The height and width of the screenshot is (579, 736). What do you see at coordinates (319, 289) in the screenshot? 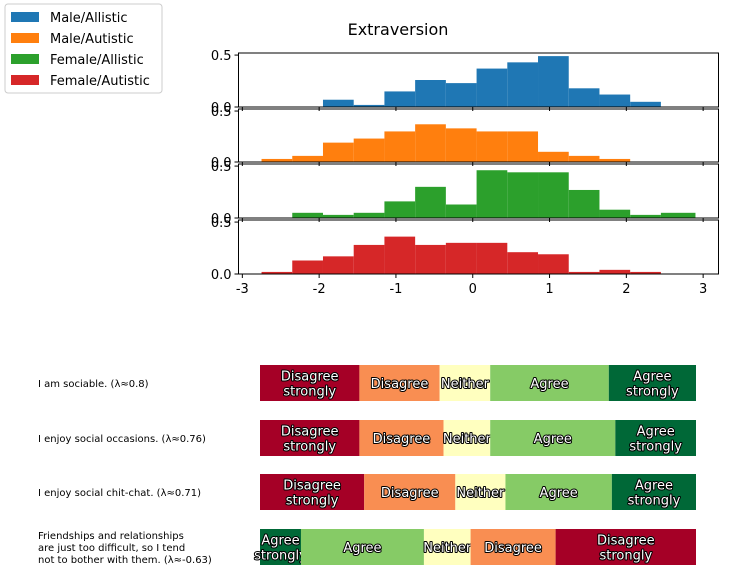
I see `x-tick-label: -2` at bounding box center [319, 289].